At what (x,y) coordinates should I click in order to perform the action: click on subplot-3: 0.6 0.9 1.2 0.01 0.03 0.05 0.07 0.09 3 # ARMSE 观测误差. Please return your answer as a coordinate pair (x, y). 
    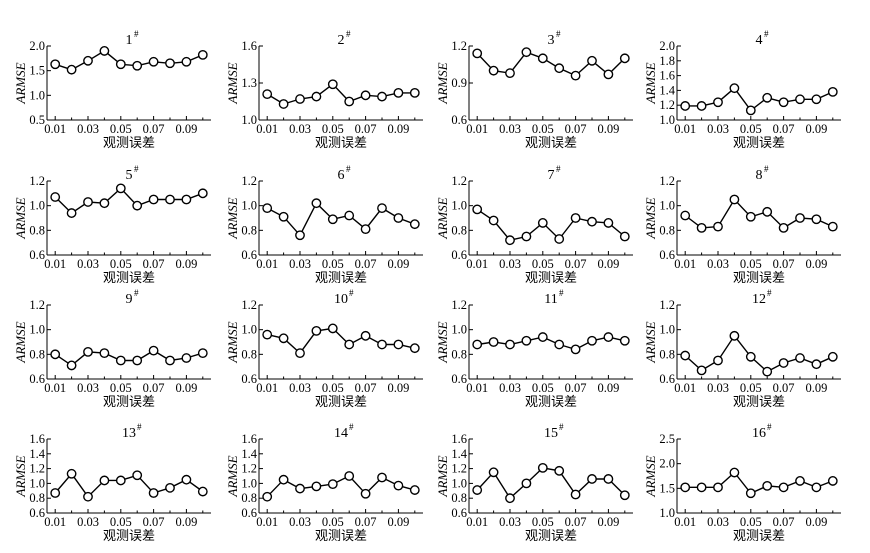
    Looking at the image, I should click on (534, 90).